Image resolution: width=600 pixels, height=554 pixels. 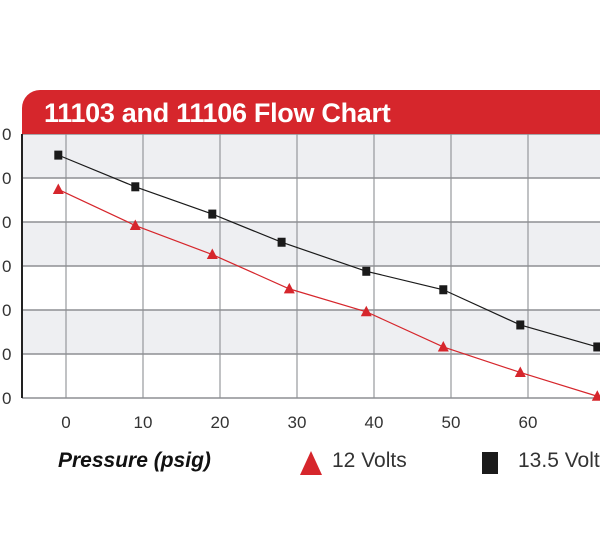 I want to click on x-tick-label: 60, so click(x=528, y=422).